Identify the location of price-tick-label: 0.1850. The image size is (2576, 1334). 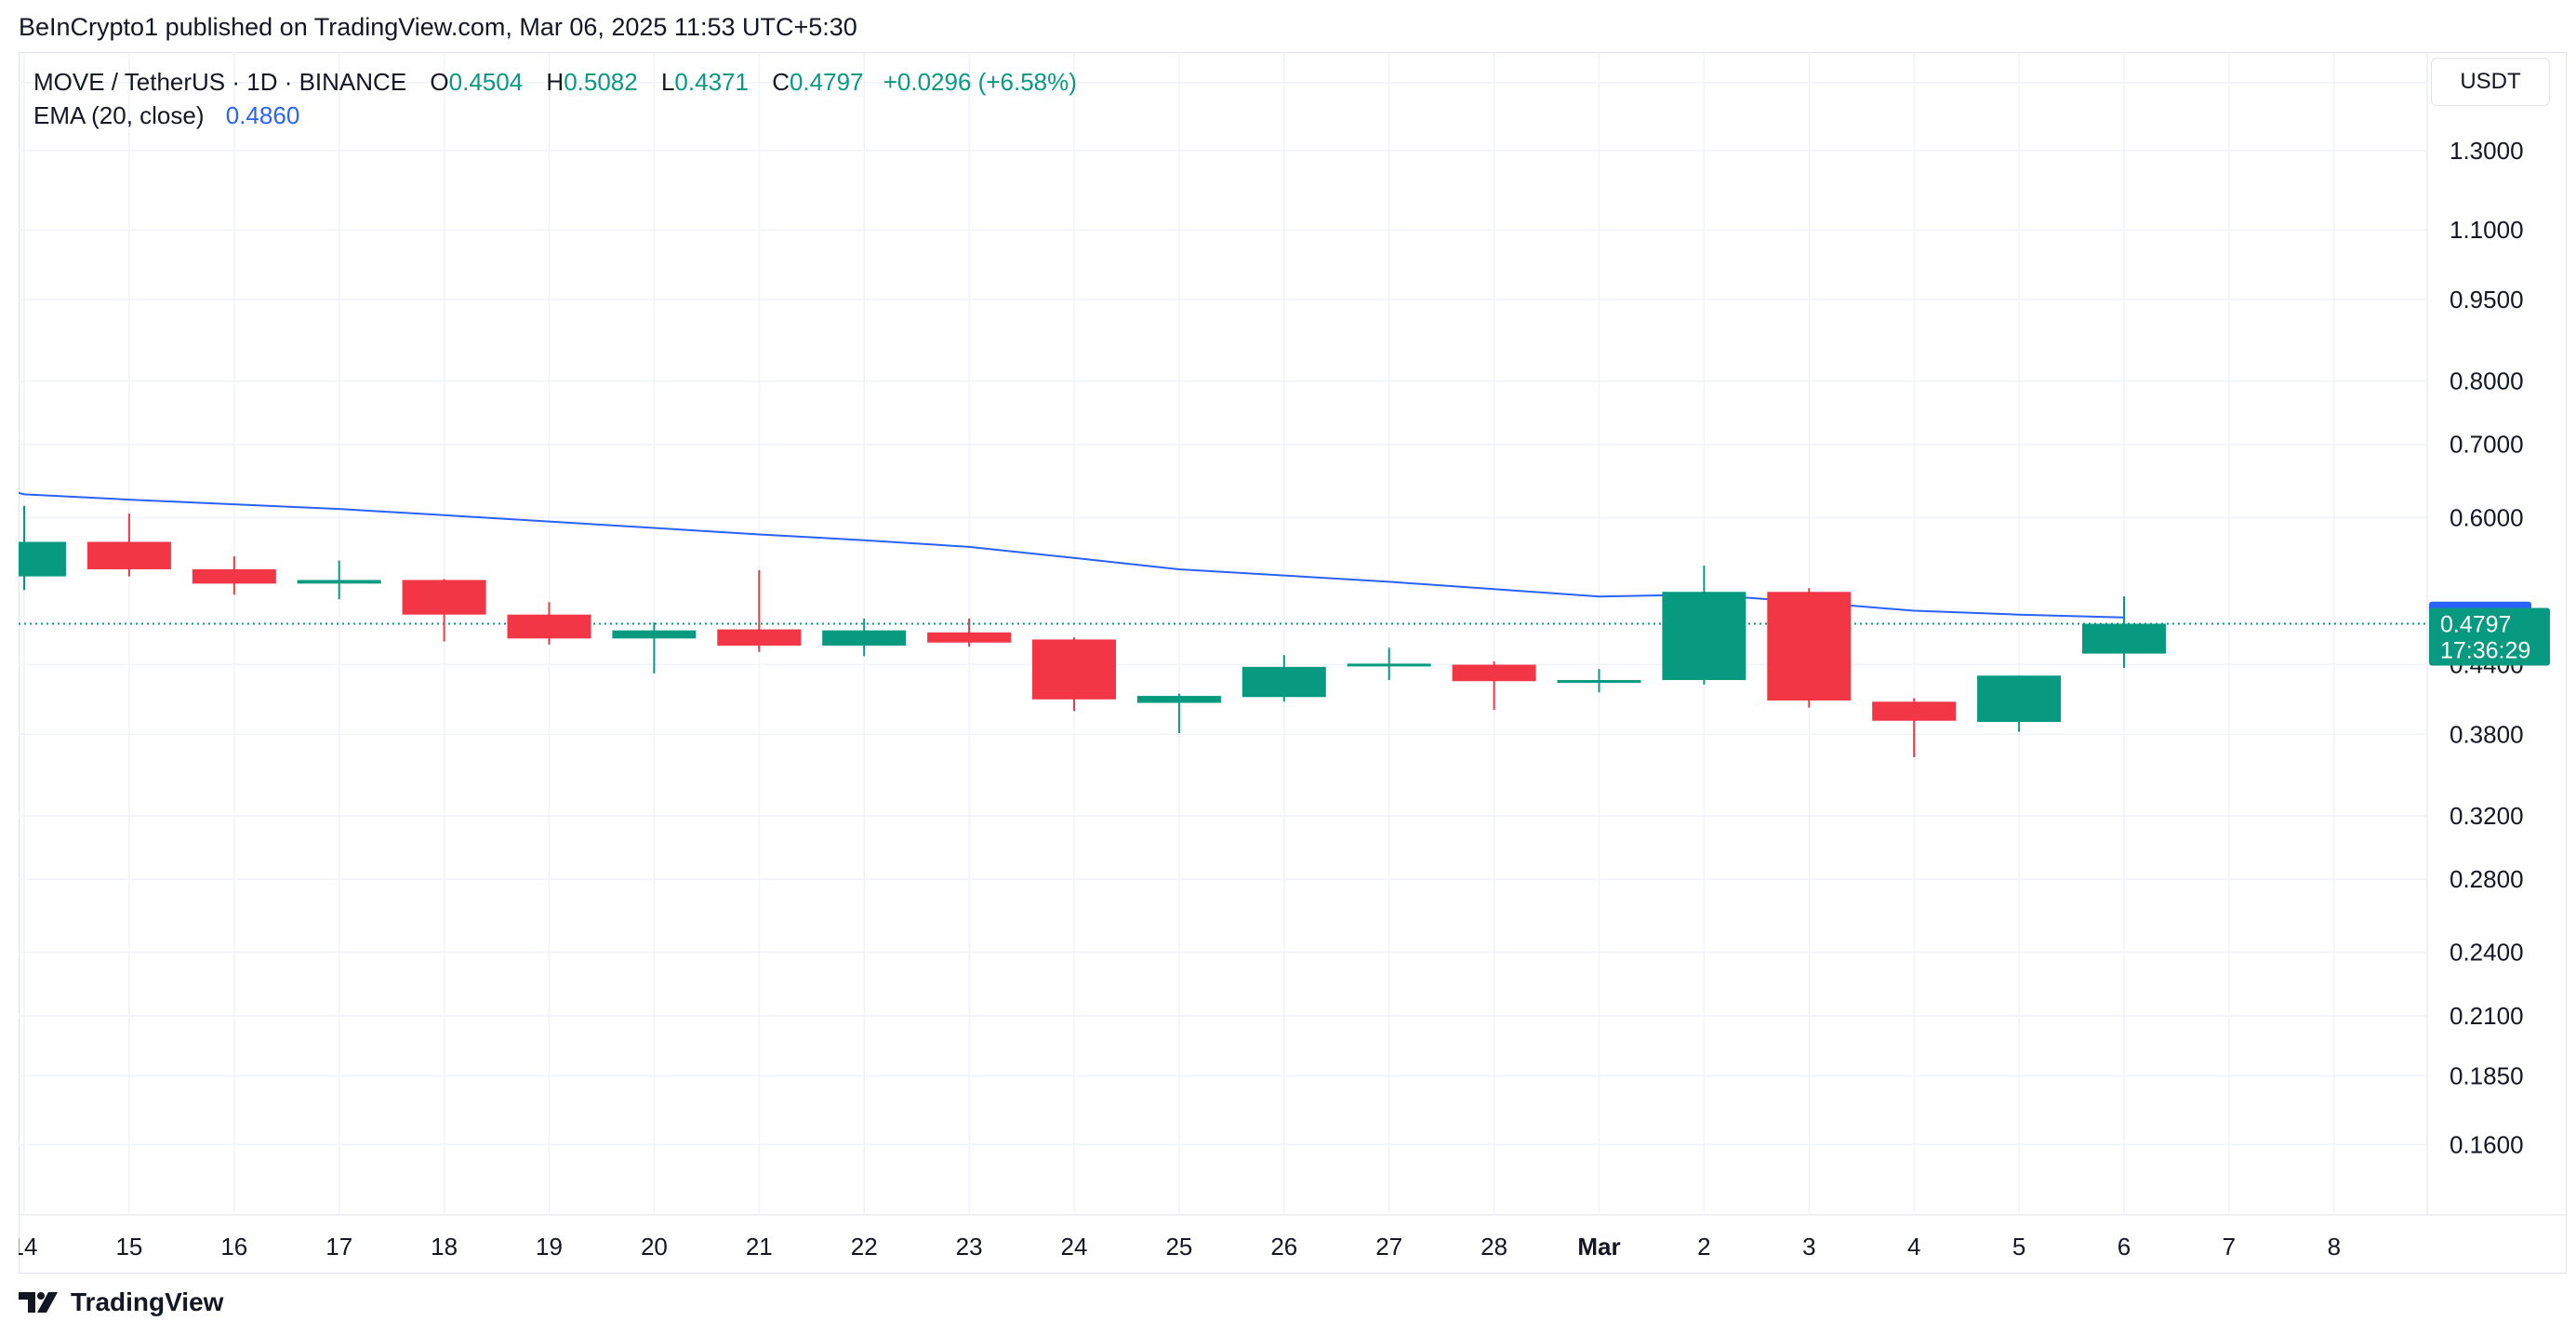
(2487, 1075).